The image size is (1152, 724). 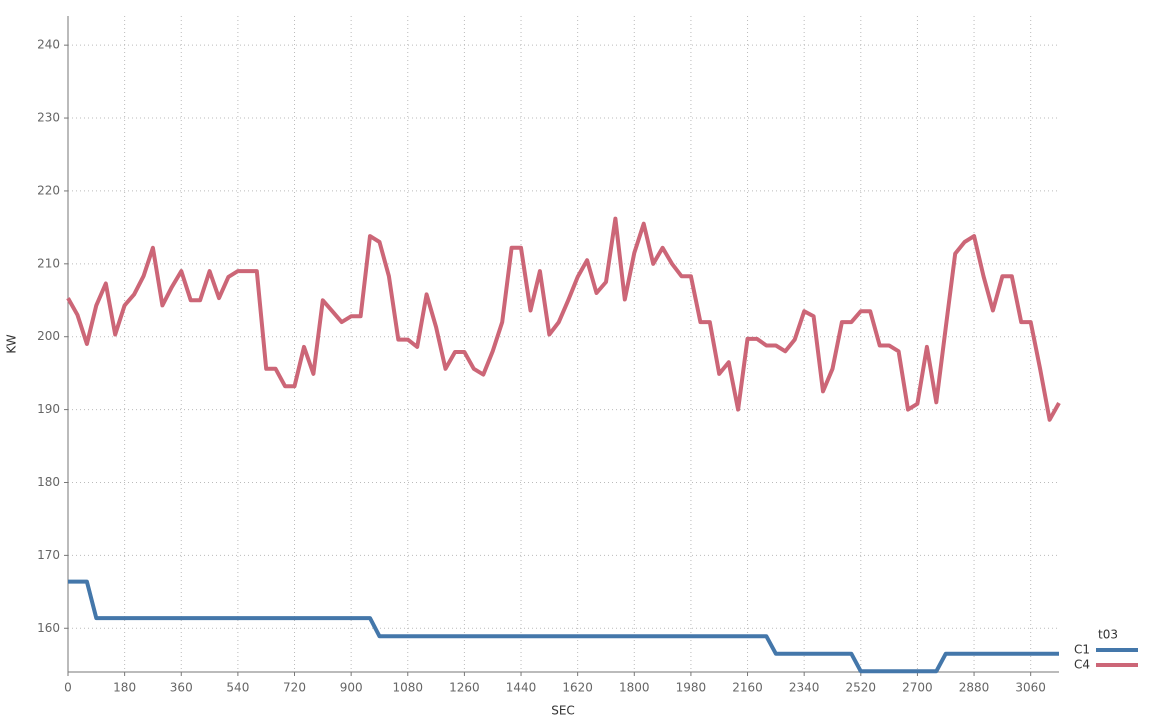 I want to click on series-line, so click(x=563, y=626).